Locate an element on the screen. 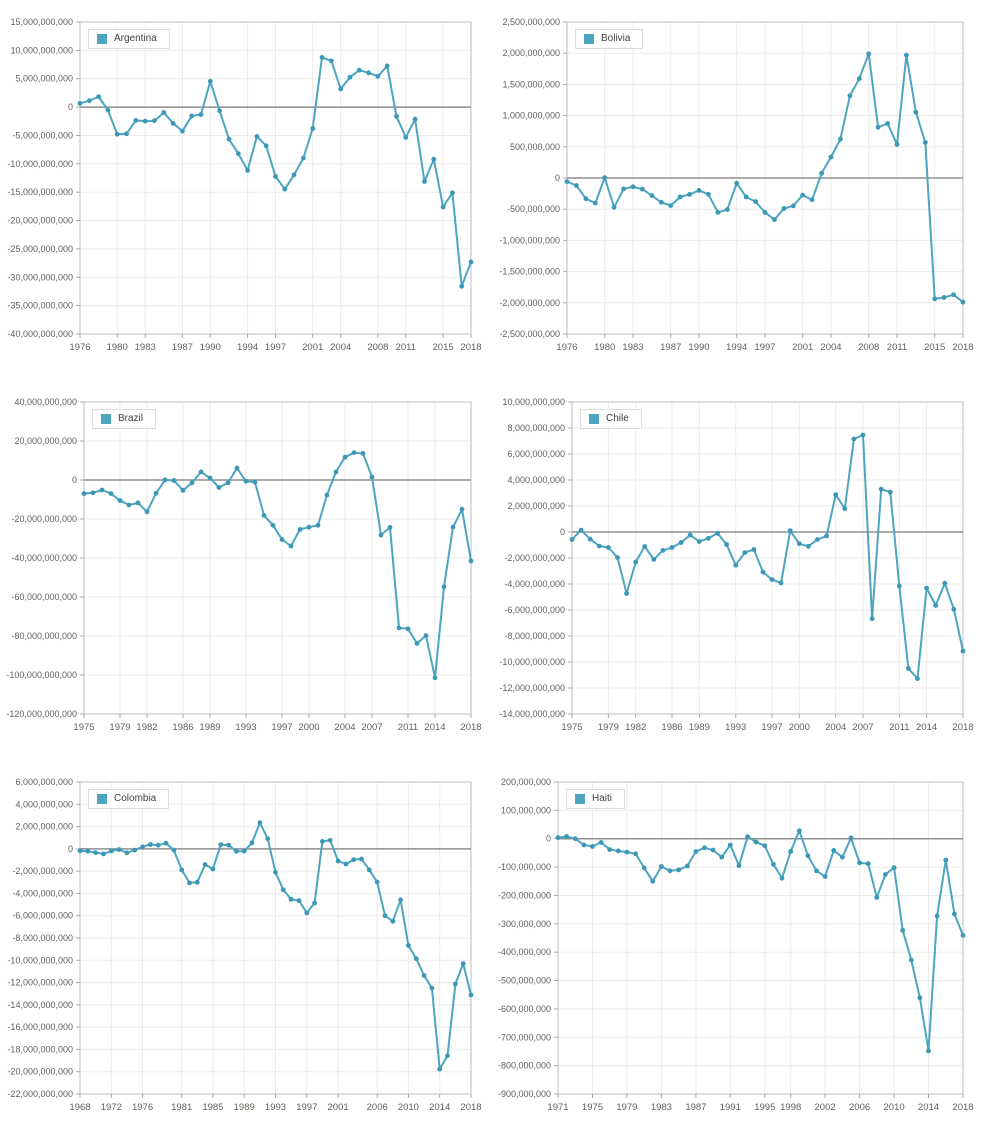 The width and height of the screenshot is (984, 1140). svg-text: -900,000,000 is located at coordinates (524, 1094).